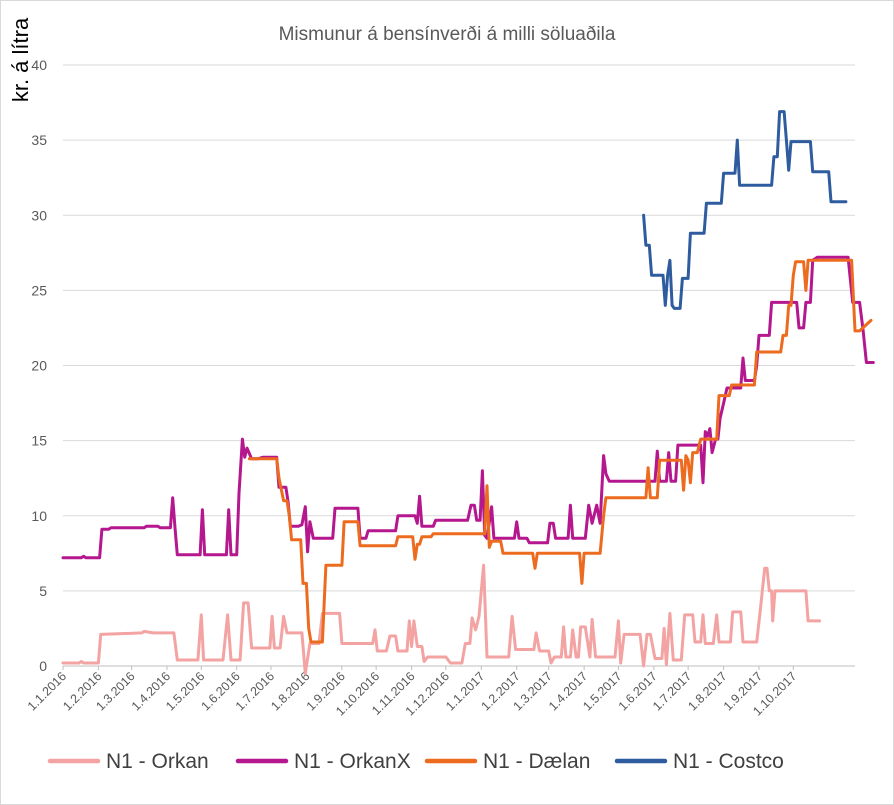 The image size is (894, 805). What do you see at coordinates (20, 59) in the screenshot?
I see `y-axis-label: kr. á lítra` at bounding box center [20, 59].